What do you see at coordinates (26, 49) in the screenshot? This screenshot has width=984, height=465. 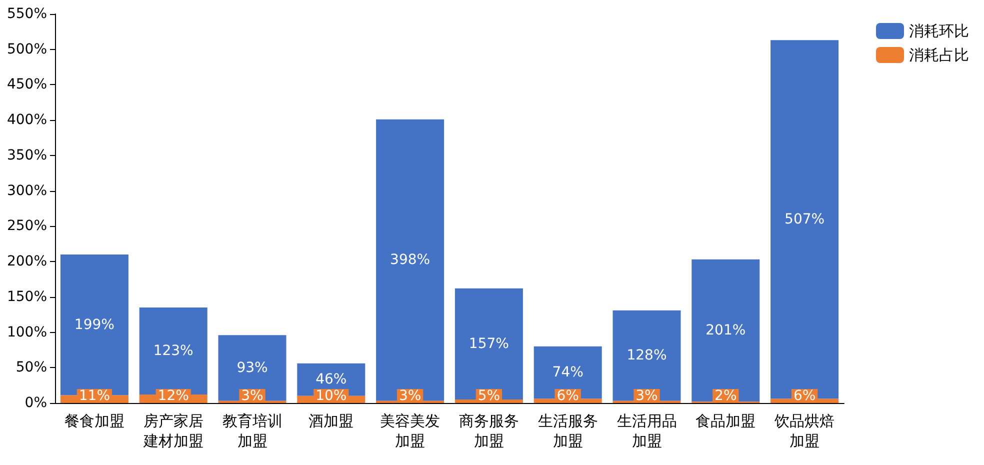 I see `y-tick-label: 500%` at bounding box center [26, 49].